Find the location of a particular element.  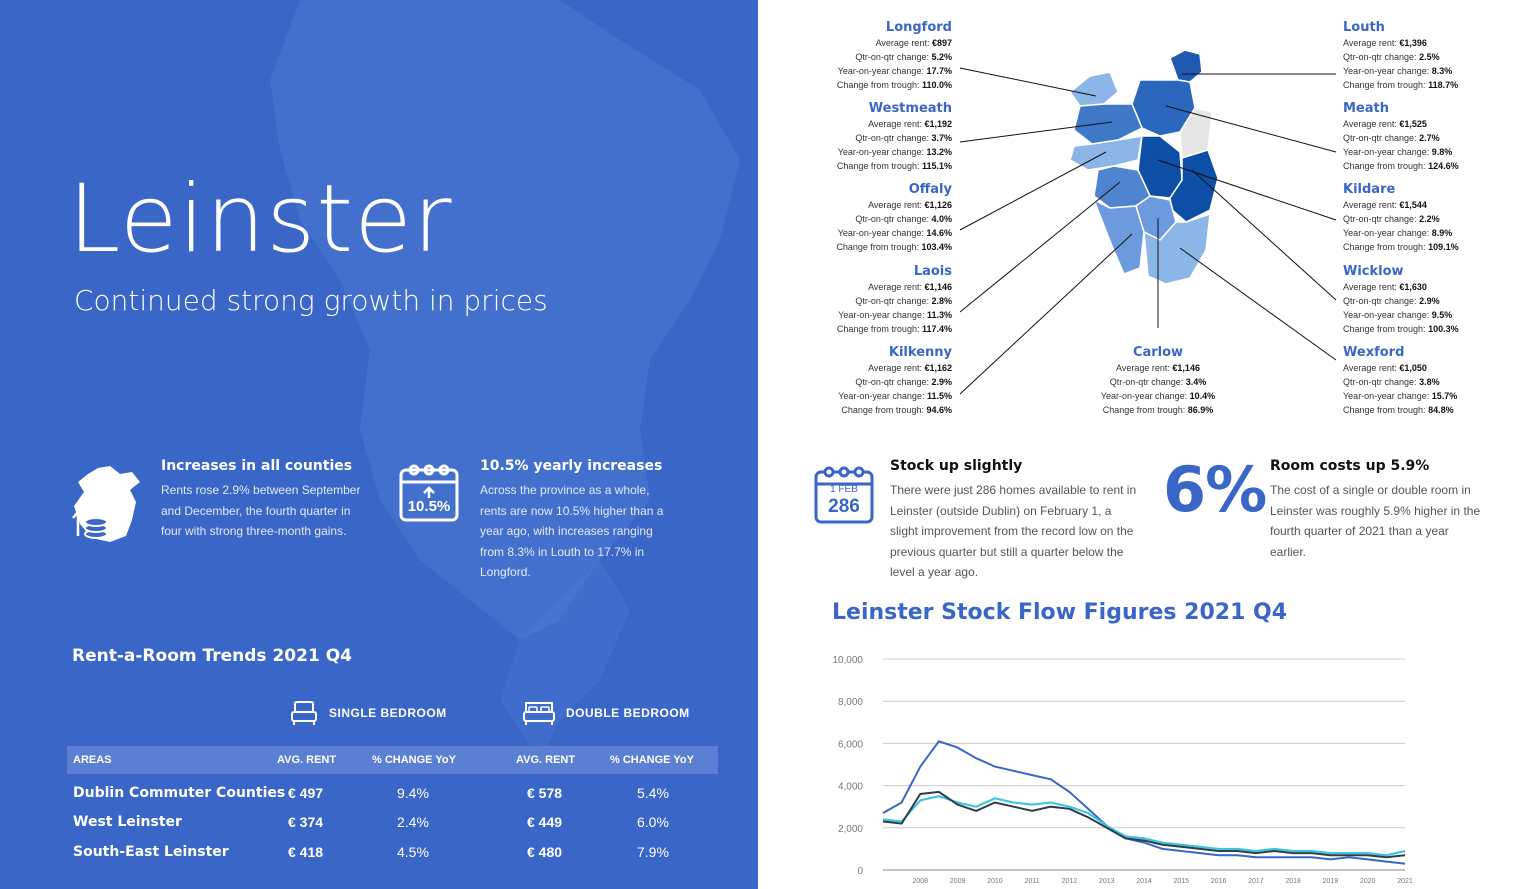

x-tick-label: 2012 is located at coordinates (1070, 881).